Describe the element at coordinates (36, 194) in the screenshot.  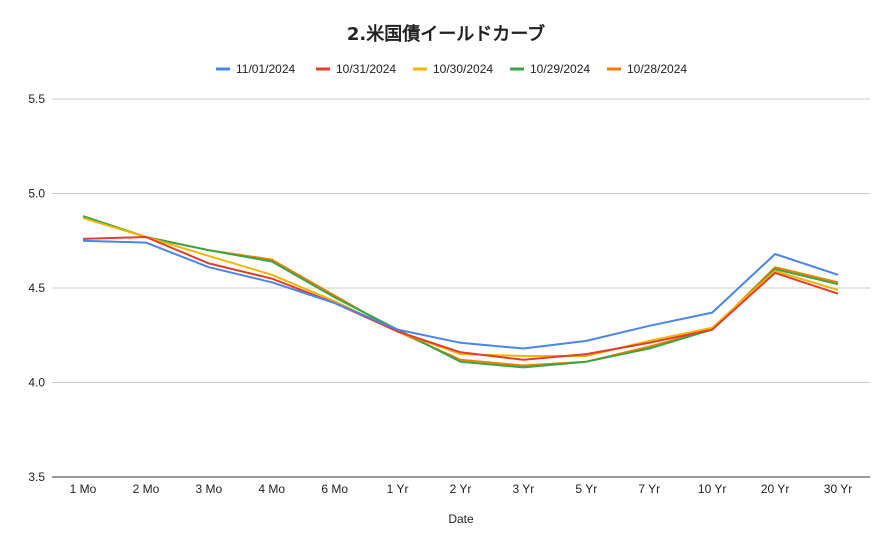
I see `y-tick-label: 5.0` at that location.